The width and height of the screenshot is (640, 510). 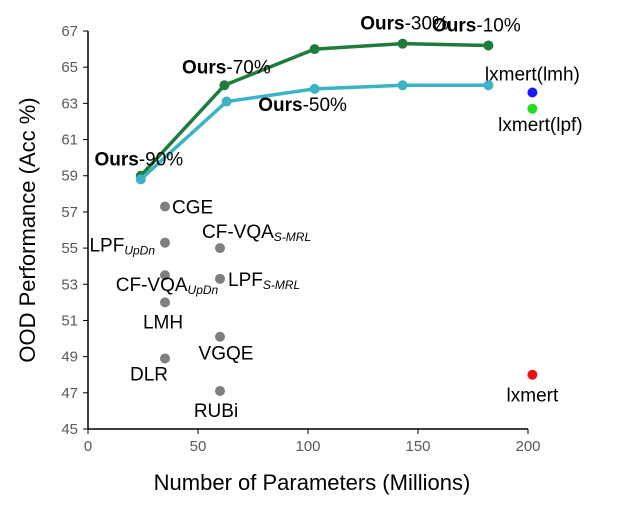 I want to click on x-tick-label: 50, so click(x=198, y=446).